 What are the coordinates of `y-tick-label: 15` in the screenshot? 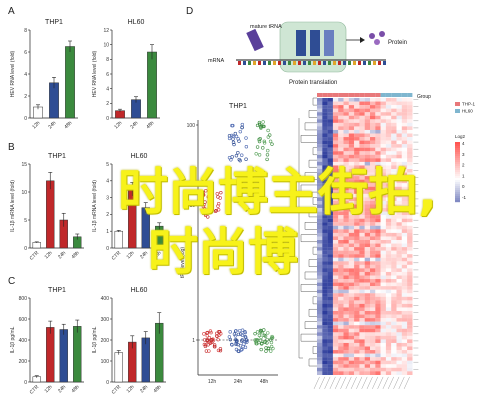 It's located at (24, 165).